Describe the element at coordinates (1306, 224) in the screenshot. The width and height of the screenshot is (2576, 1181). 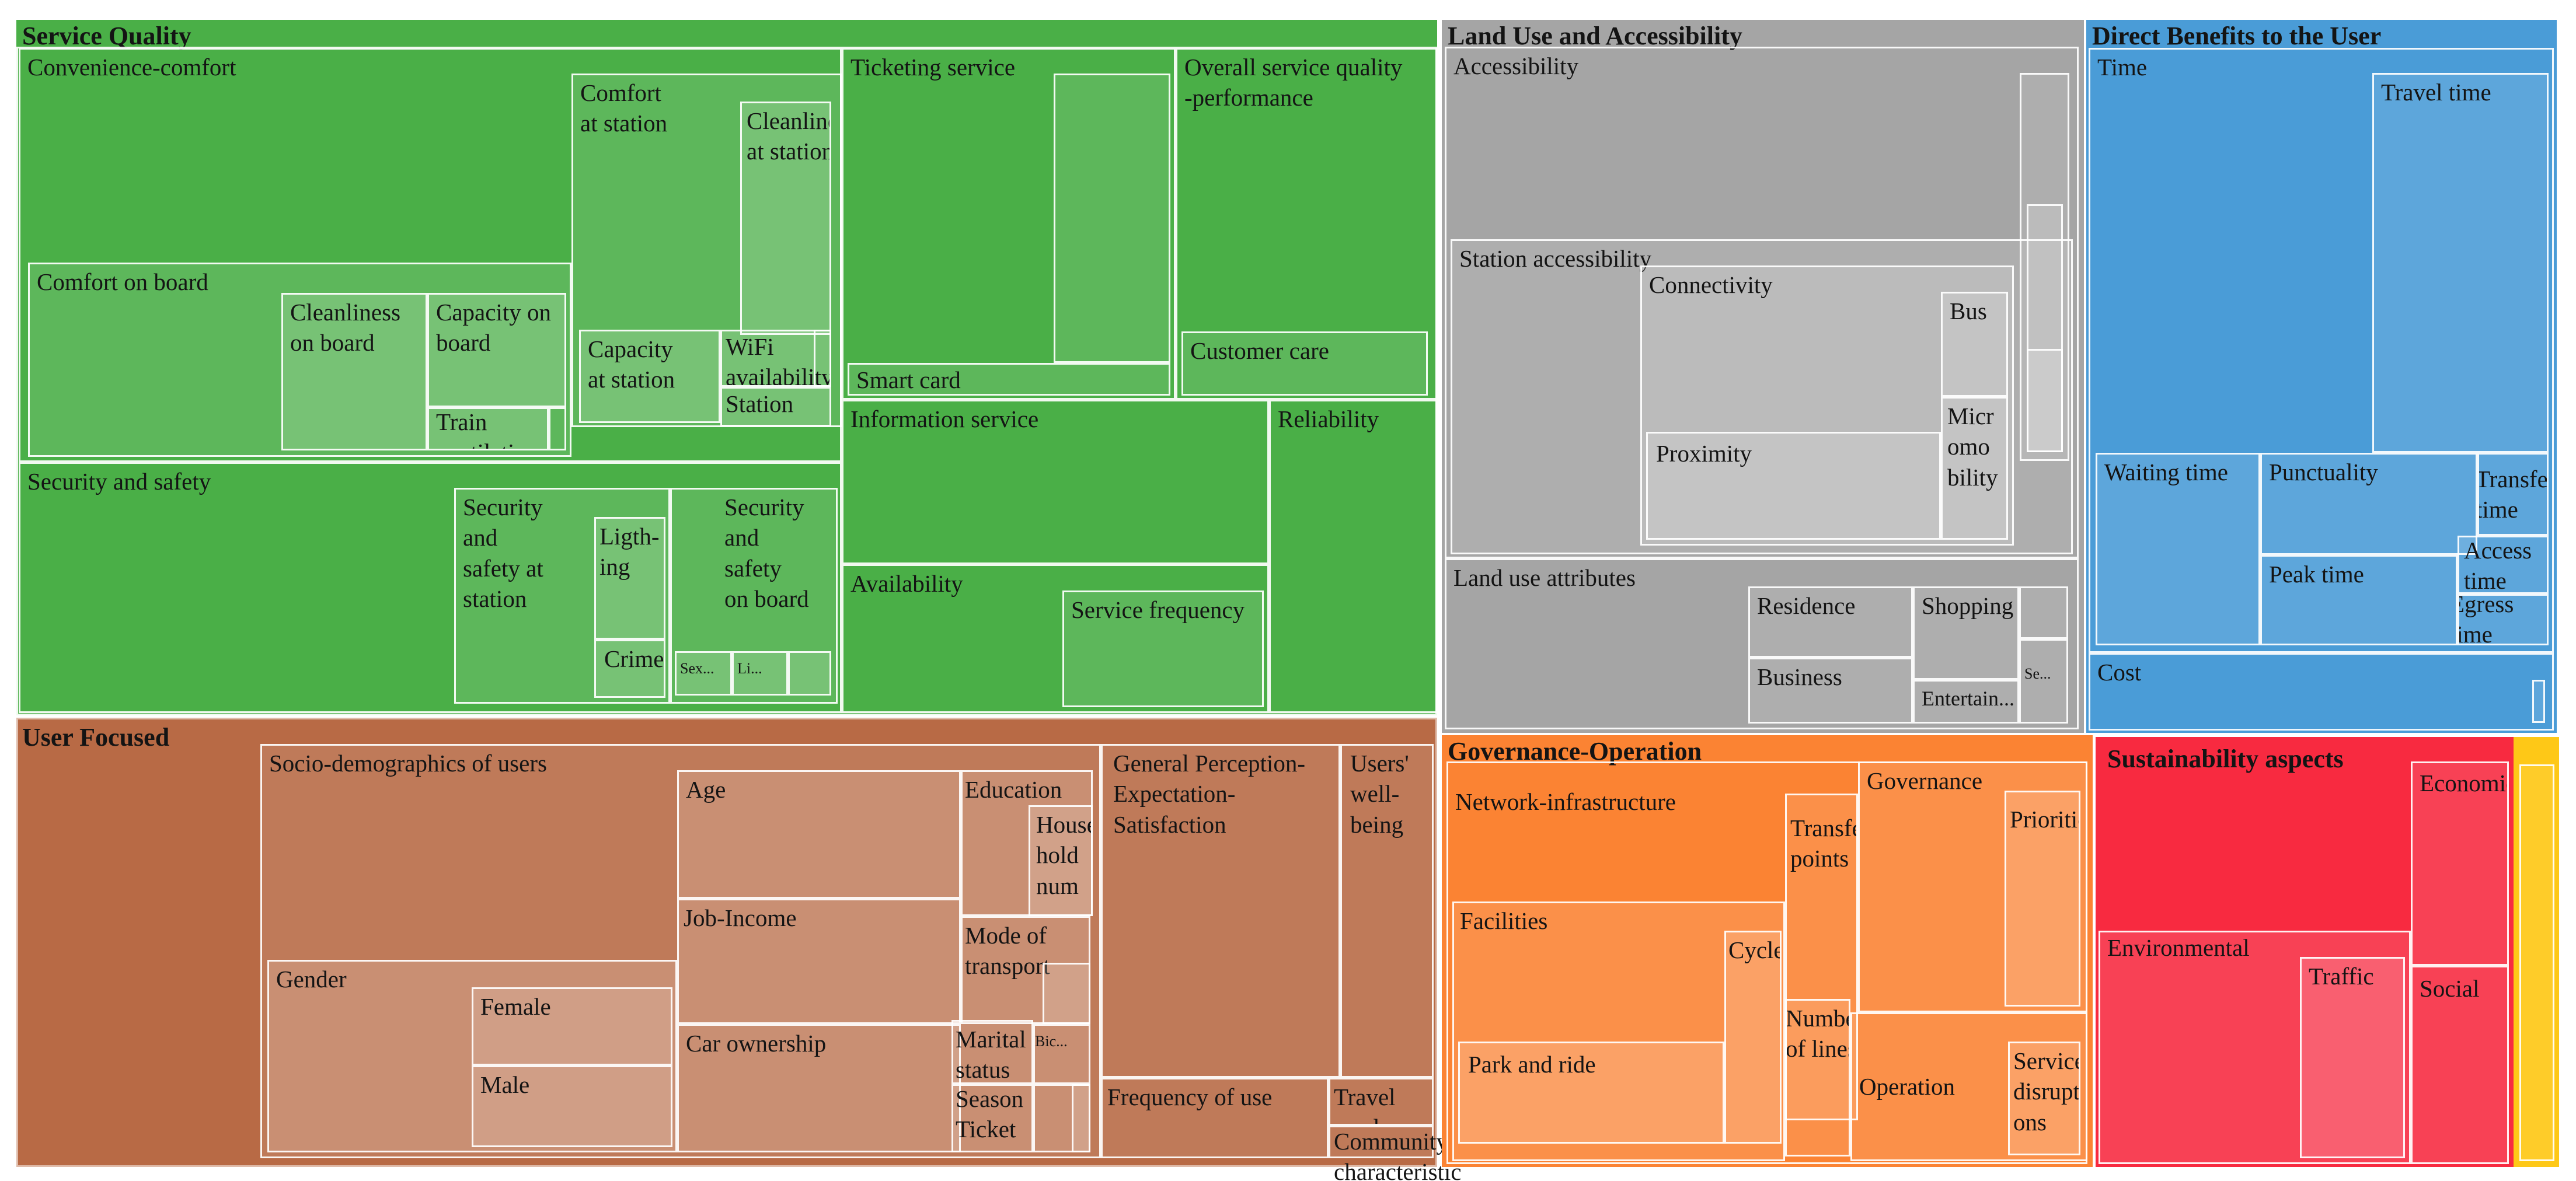
I see `tile-overall-quality: Overall service quality -performance` at that location.